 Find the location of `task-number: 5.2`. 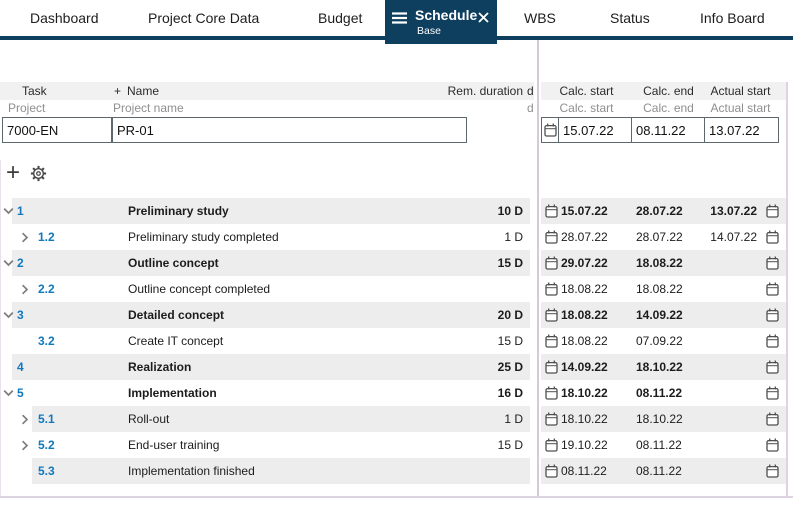

task-number: 5.2 is located at coordinates (46, 445).